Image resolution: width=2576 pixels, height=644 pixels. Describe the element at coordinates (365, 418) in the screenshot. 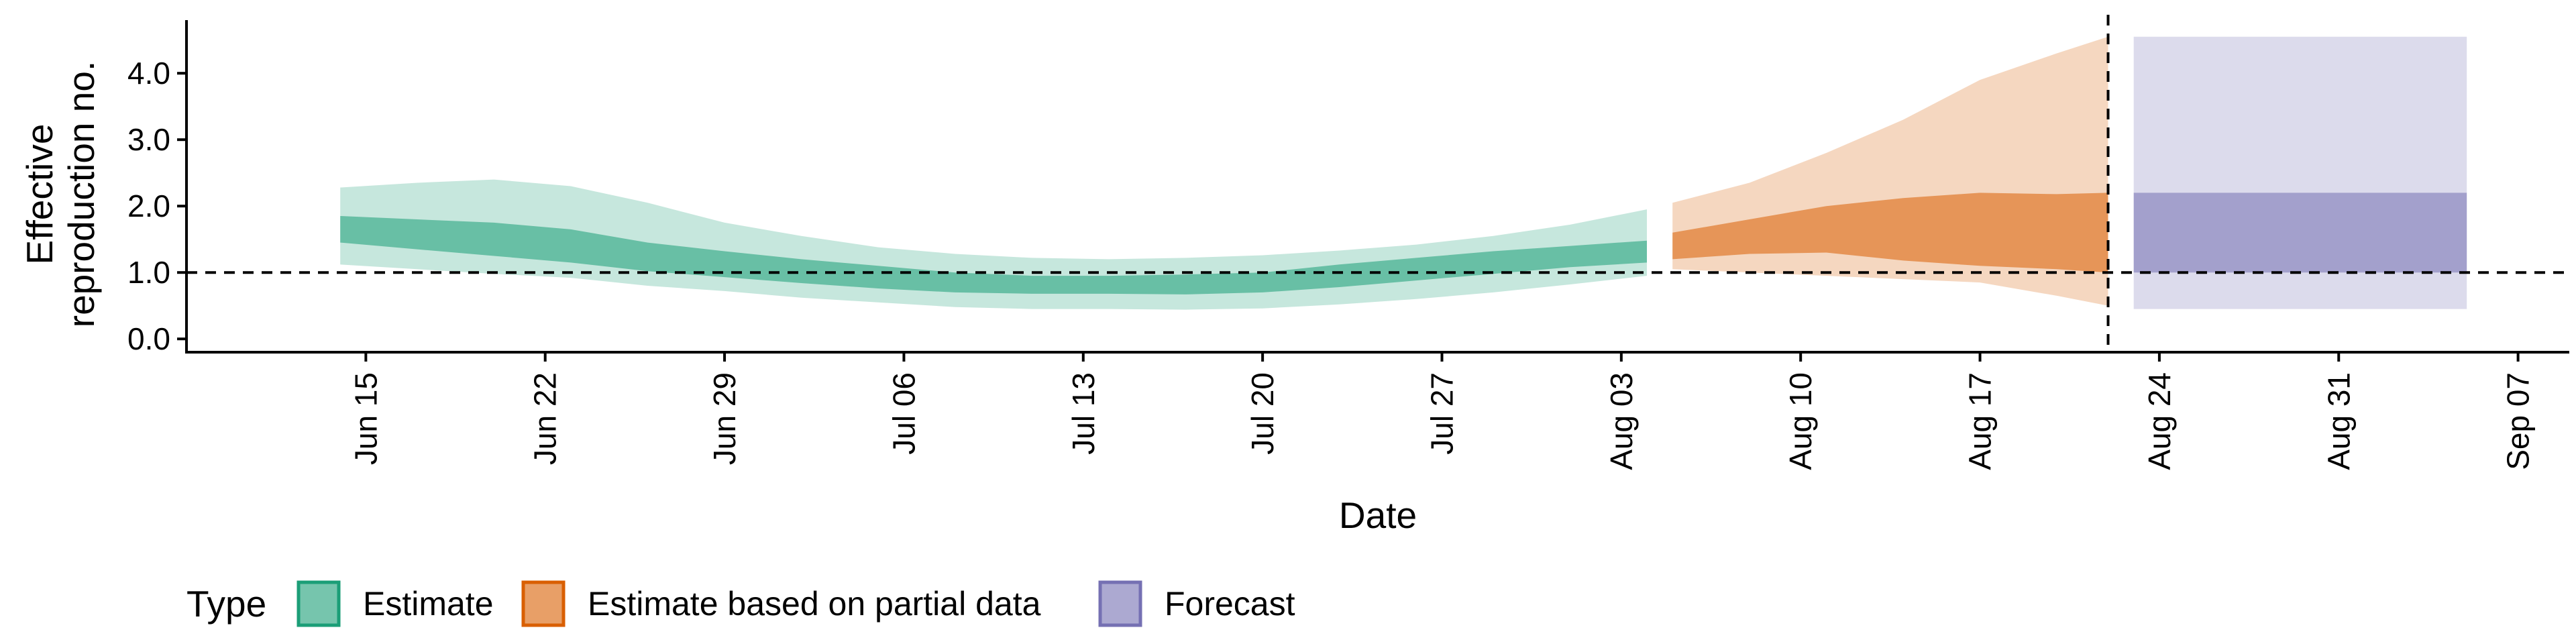

I see `x-tick-label: Jun 15` at that location.